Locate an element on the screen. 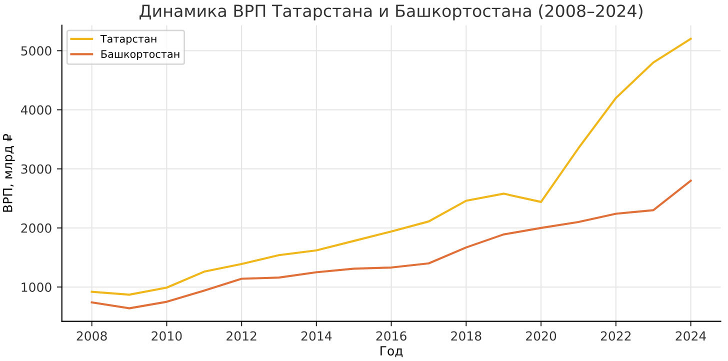 Image resolution: width=728 pixels, height=361 pixels. x-axis-title: Год is located at coordinates (391, 352).